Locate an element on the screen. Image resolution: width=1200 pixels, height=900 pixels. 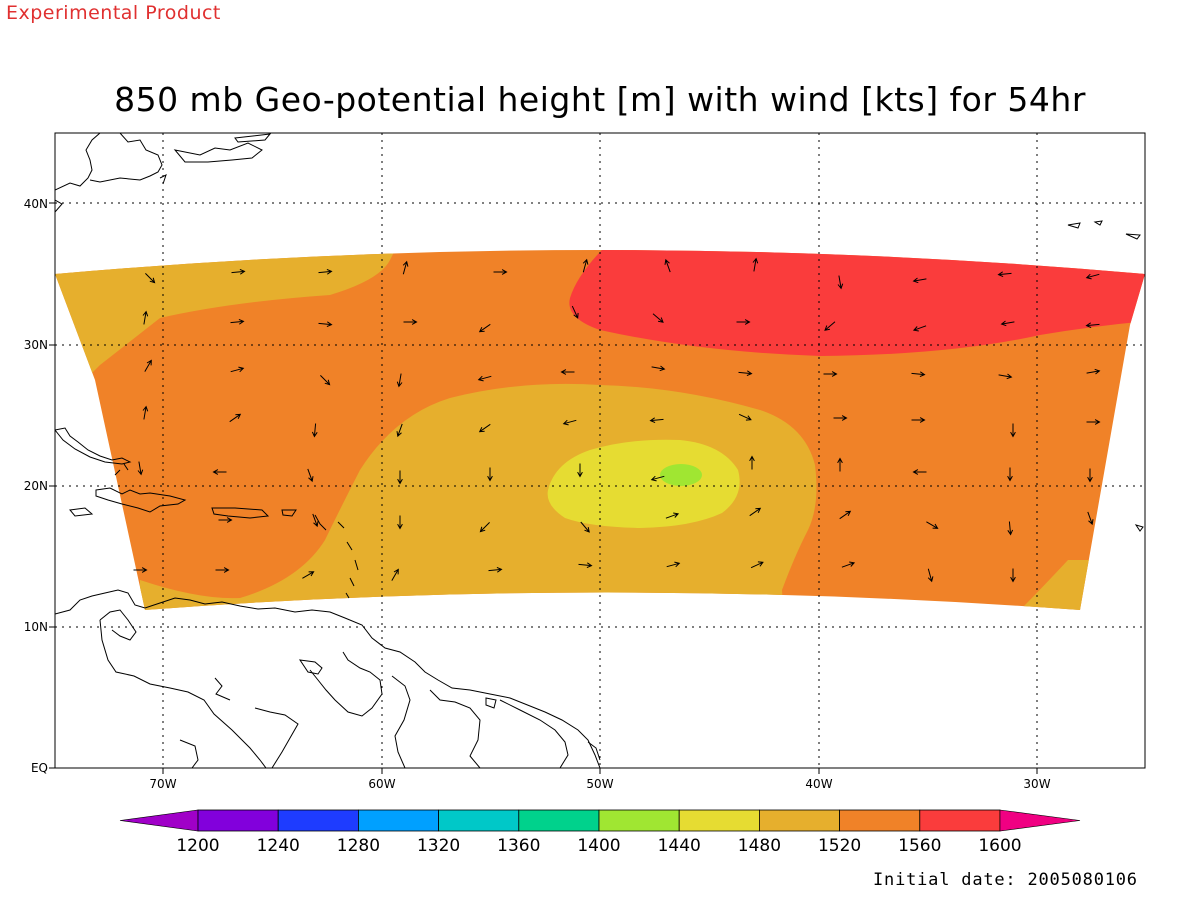
lat-axis: 40N 30N 20N 10N EQ is located at coordinates (36, 486).